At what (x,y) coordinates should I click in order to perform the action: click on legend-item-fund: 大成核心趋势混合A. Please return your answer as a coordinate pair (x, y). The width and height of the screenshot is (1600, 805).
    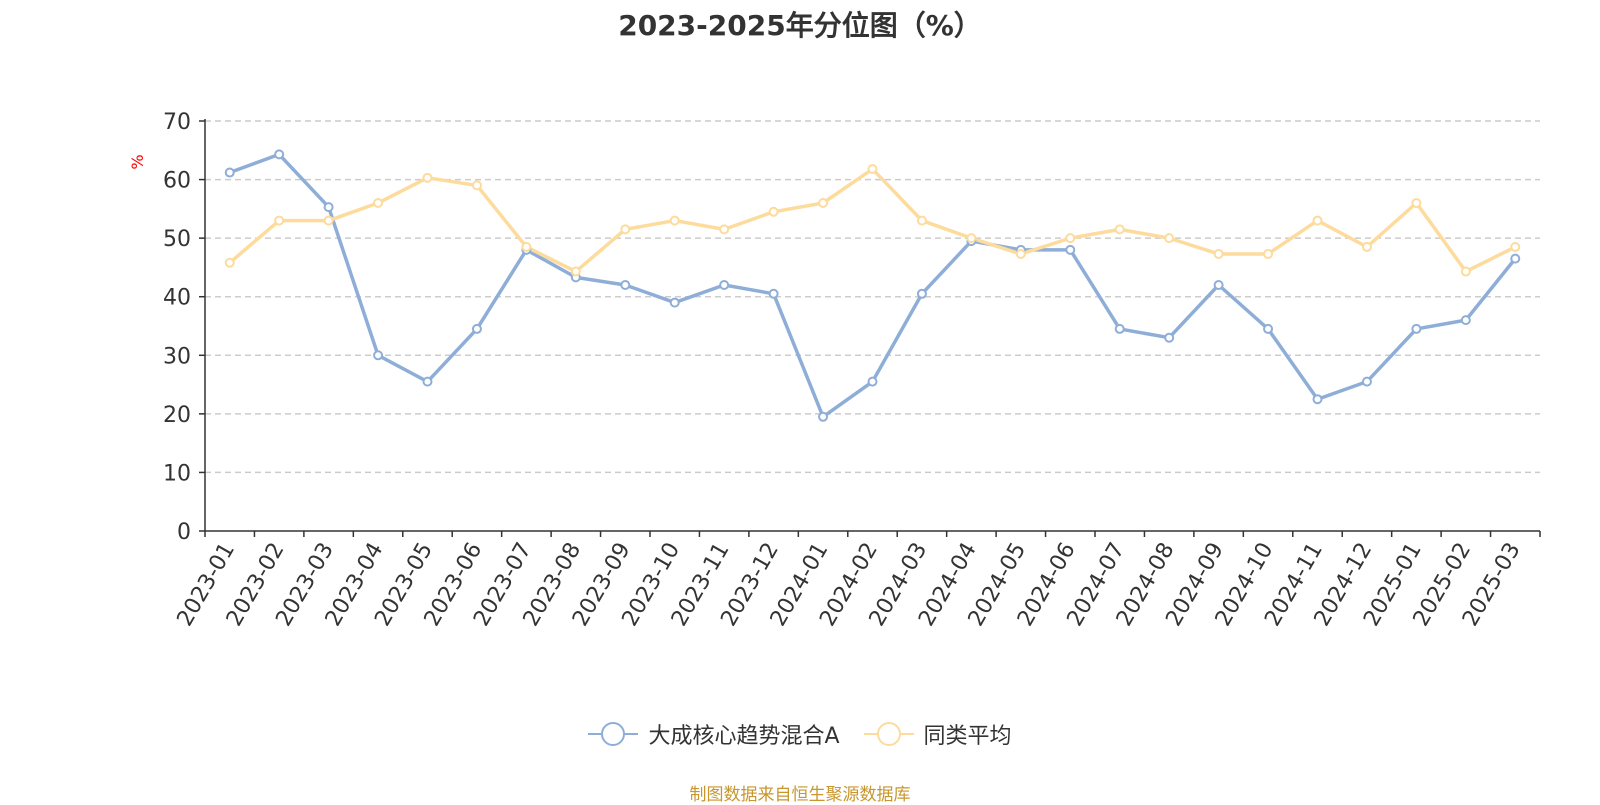
    Looking at the image, I should click on (714, 734).